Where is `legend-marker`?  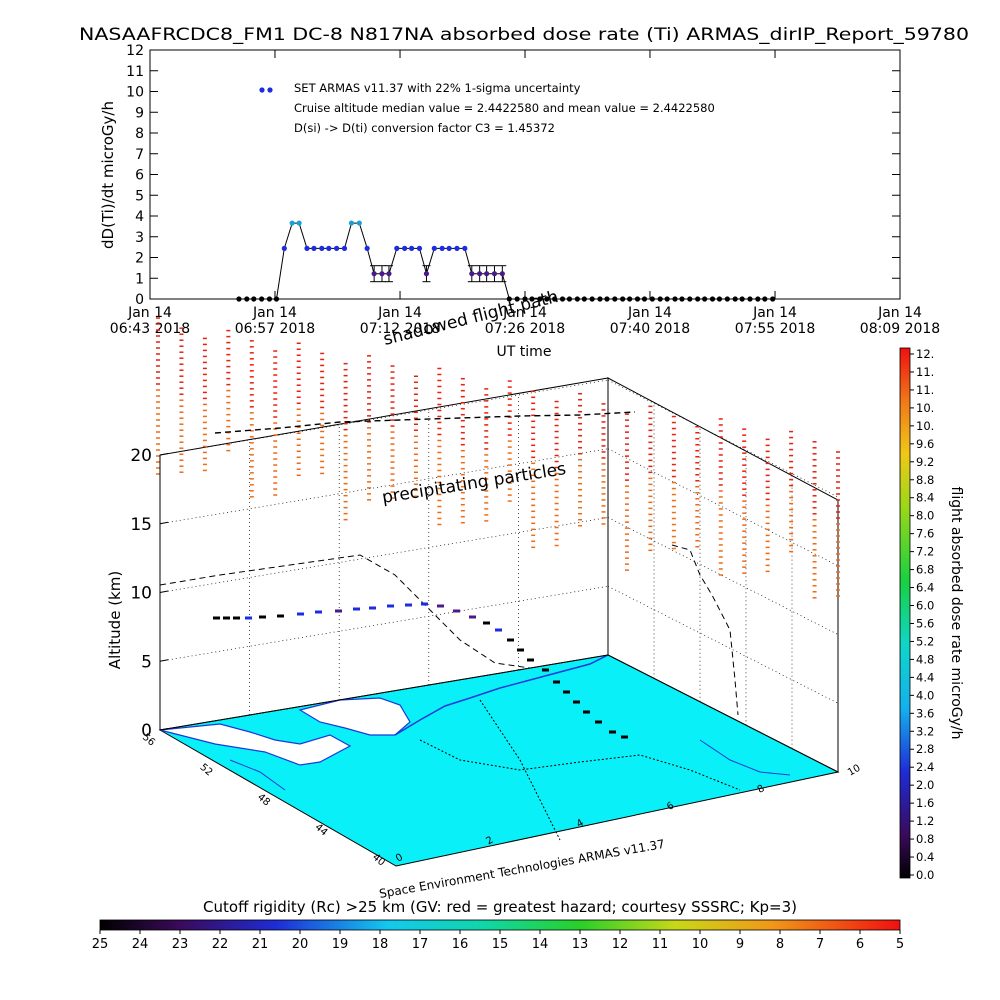
legend-marker is located at coordinates (262, 90).